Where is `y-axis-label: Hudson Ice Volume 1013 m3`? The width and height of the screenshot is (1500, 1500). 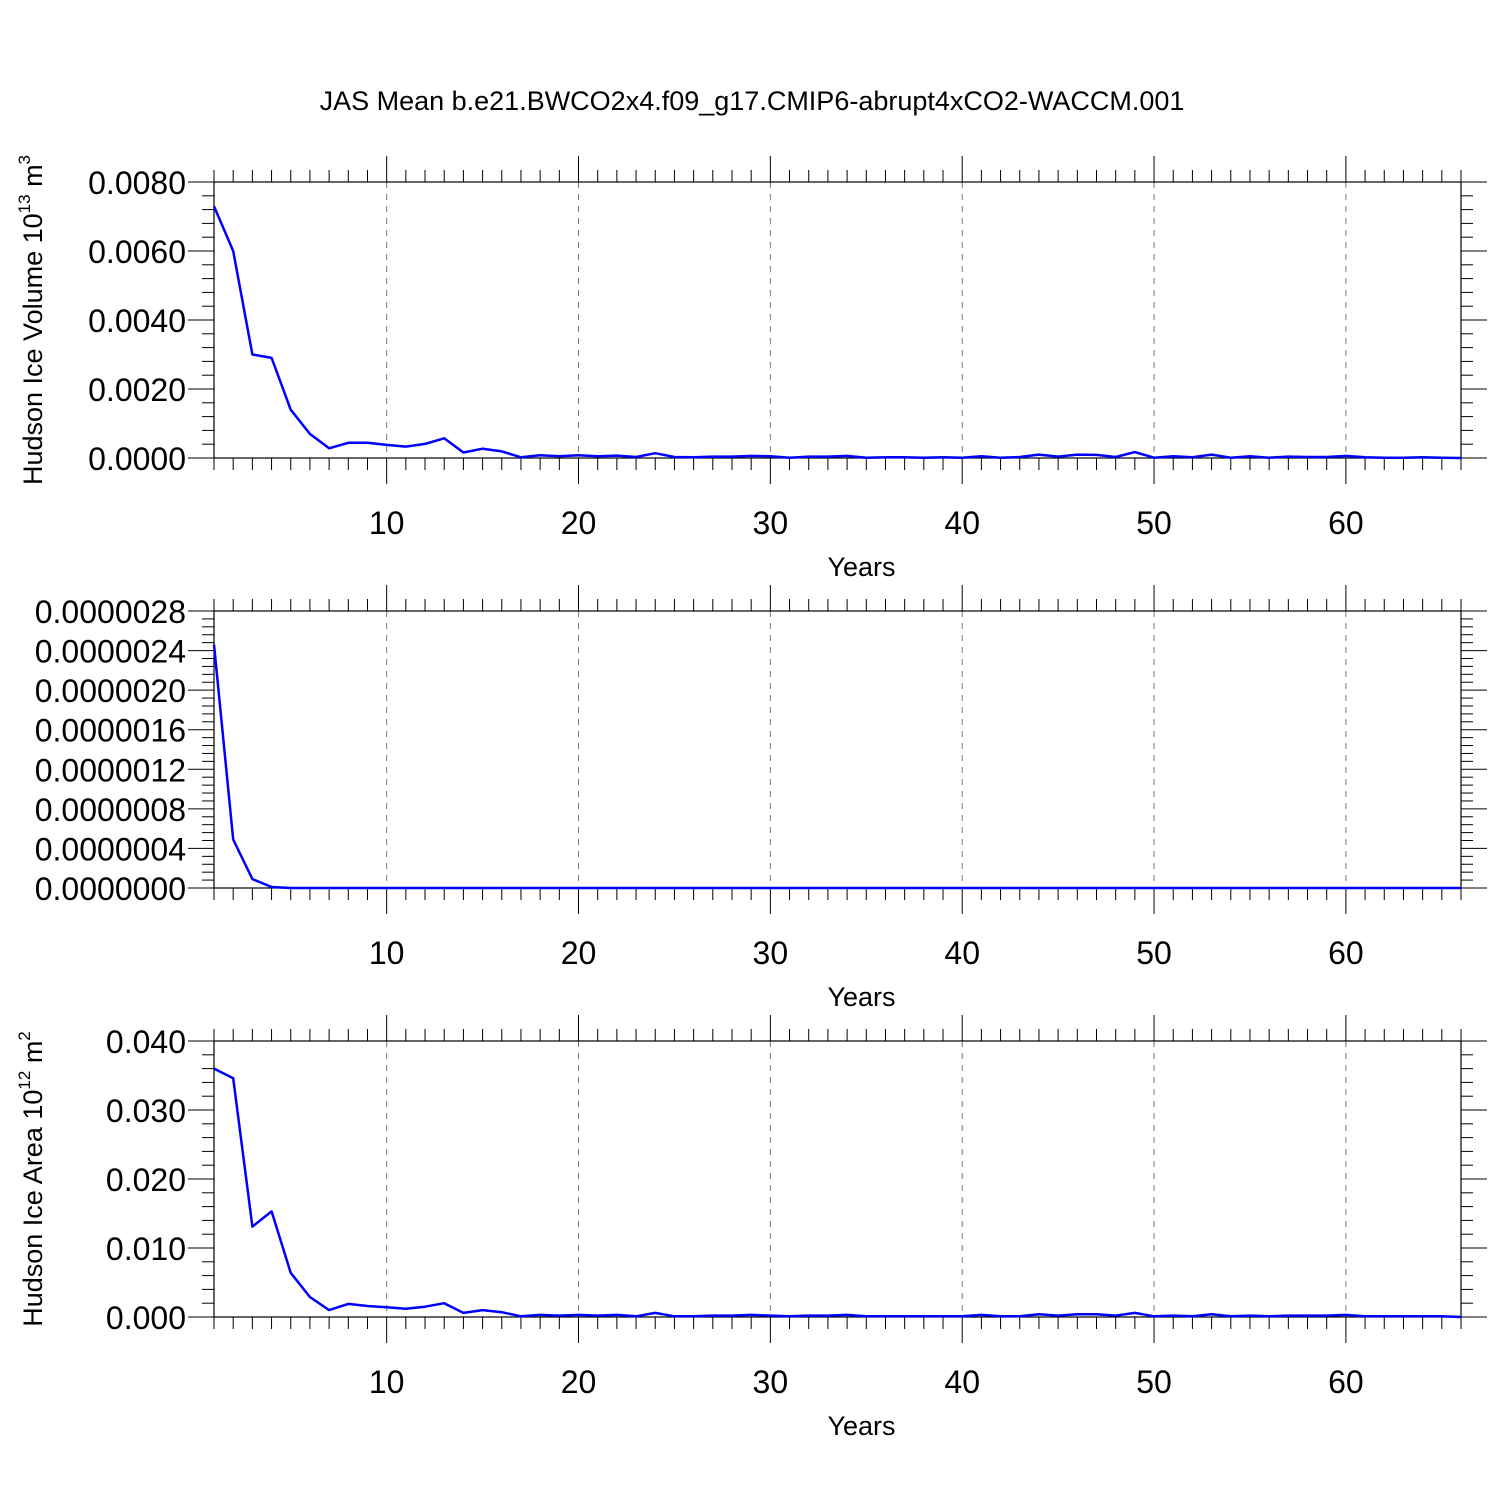 y-axis-label: Hudson Ice Volume 1013 m3 is located at coordinates (31, 320).